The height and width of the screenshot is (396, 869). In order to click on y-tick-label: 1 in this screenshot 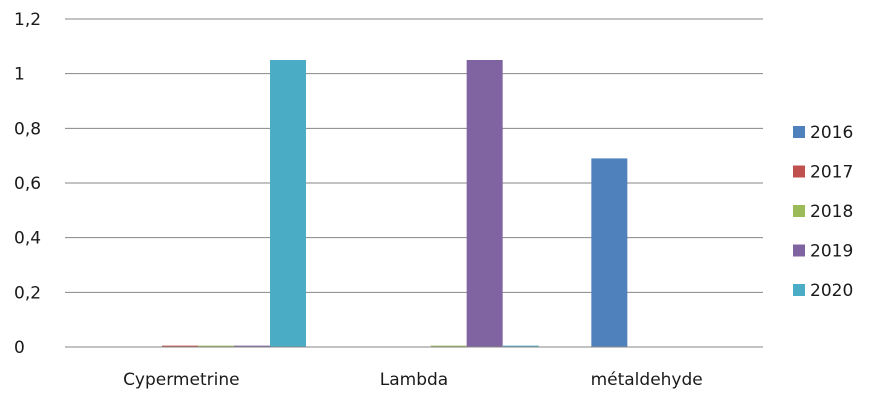, I will do `click(19, 75)`.